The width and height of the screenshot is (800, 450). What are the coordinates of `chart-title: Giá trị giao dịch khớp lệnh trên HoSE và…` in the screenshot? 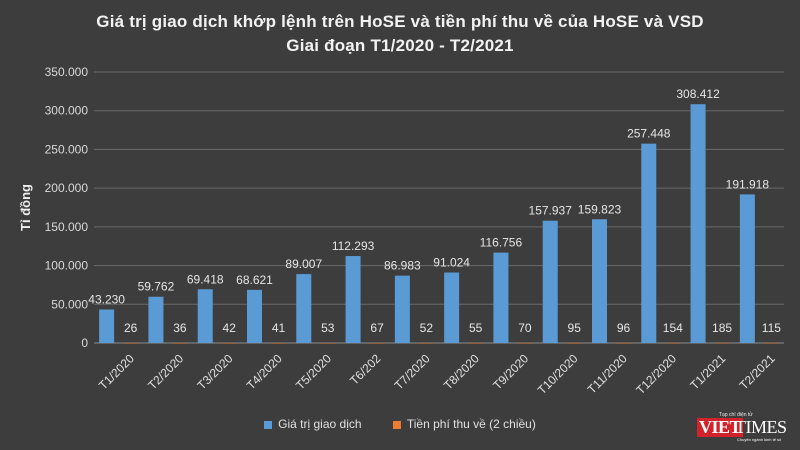 It's located at (400, 34).